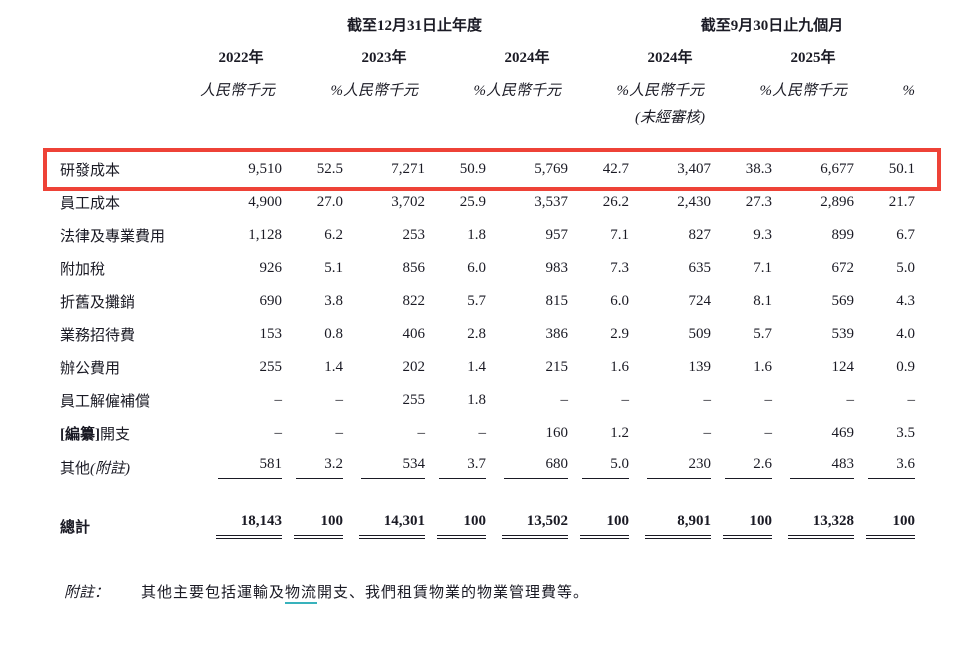 The image size is (962, 645). Describe the element at coordinates (843, 334) in the screenshot. I see `cell-value: 539` at that location.